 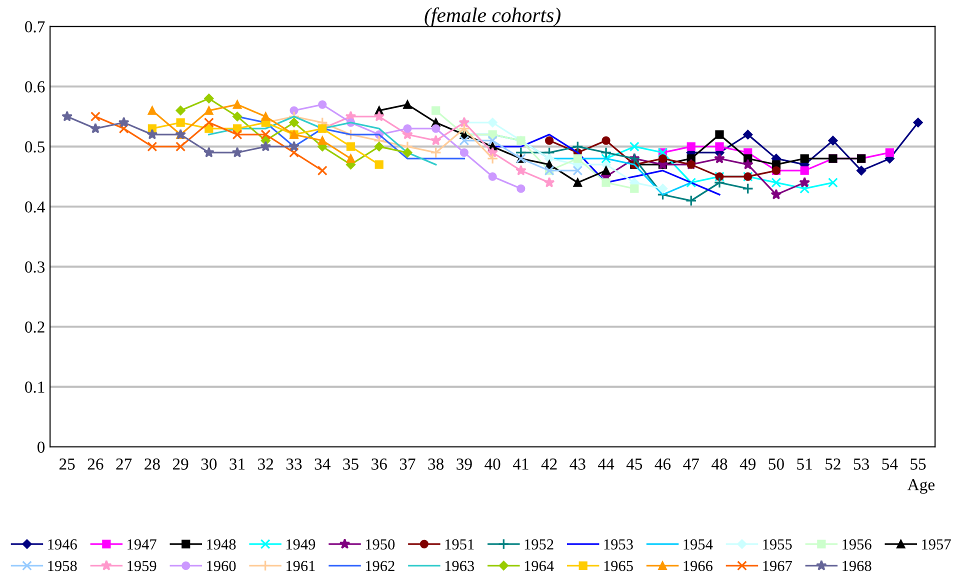 I want to click on legend-label: 1968, so click(x=857, y=566).